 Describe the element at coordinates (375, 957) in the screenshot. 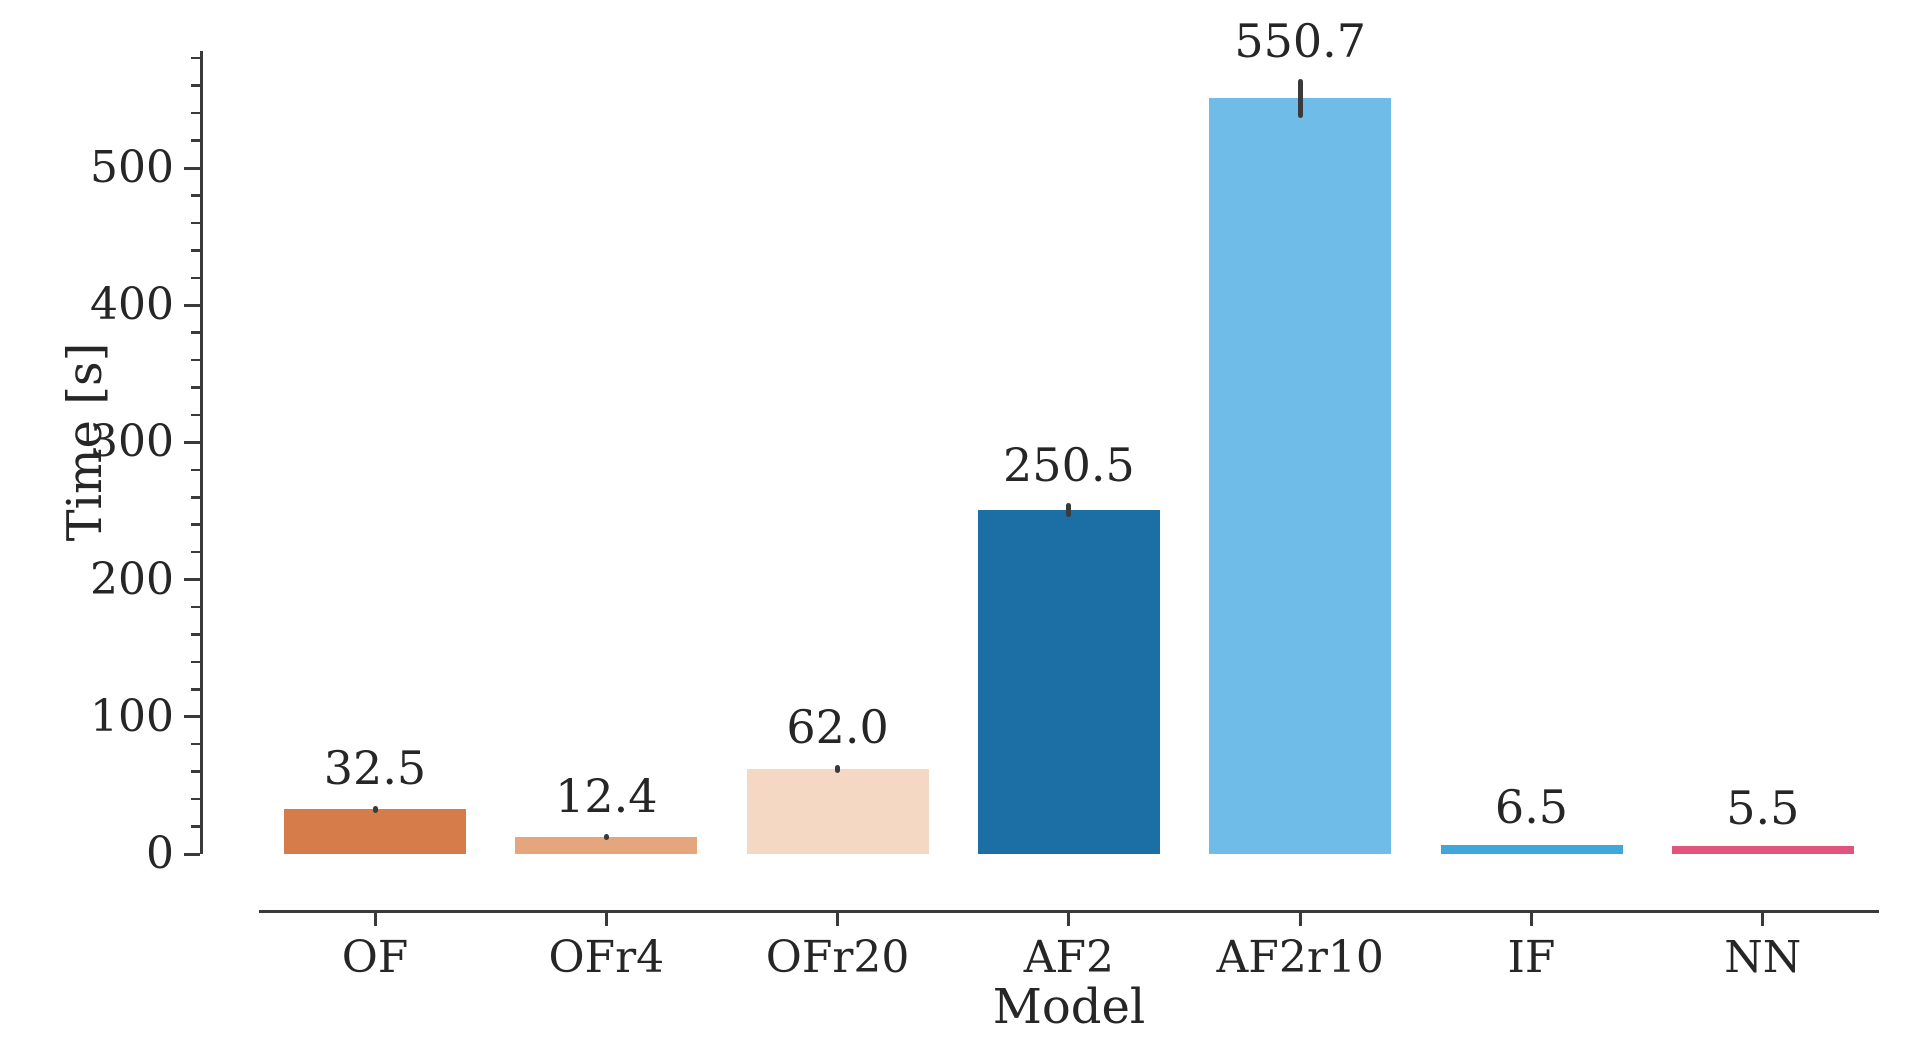

I see `x-tick-label: OF` at that location.